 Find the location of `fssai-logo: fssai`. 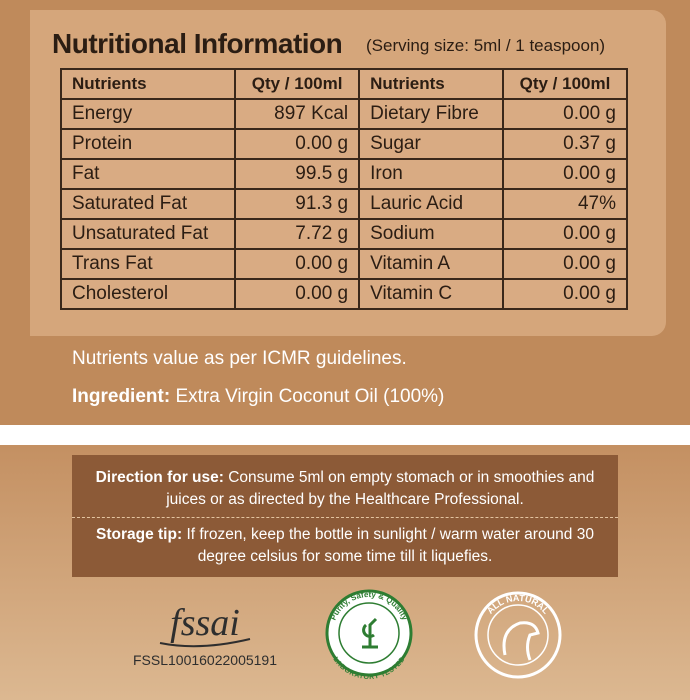

fssai-logo: fssai is located at coordinates (205, 623).